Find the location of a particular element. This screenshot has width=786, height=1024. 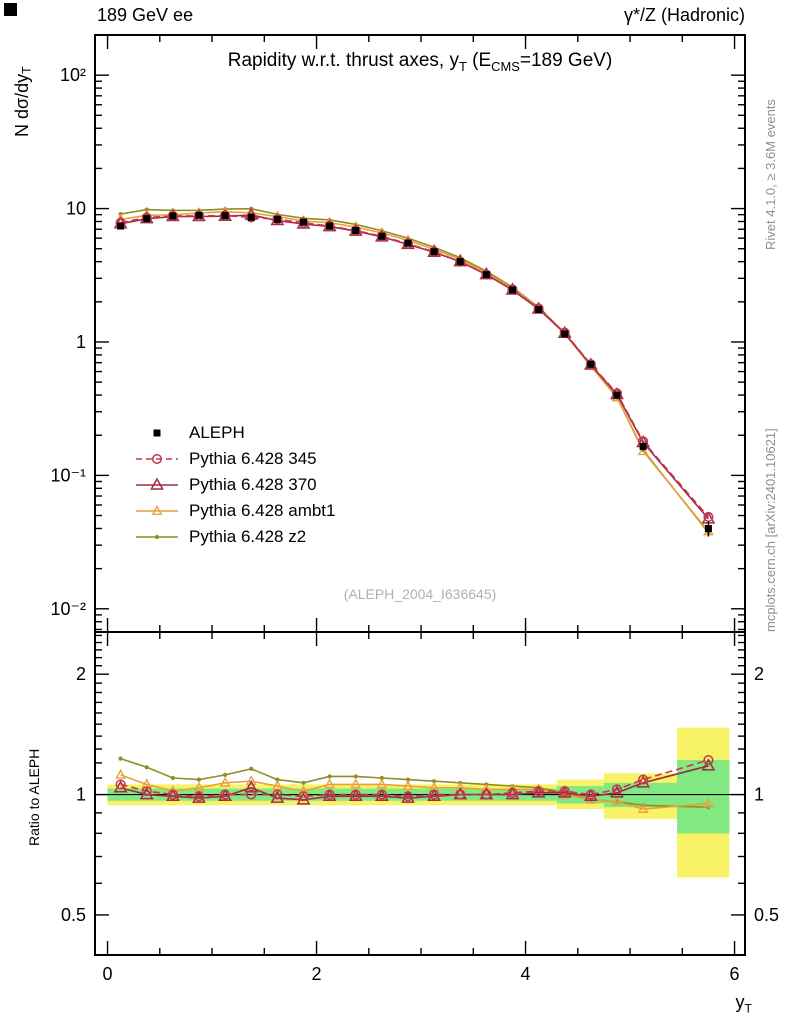

x-tick-label: 0 is located at coordinates (108, 974).